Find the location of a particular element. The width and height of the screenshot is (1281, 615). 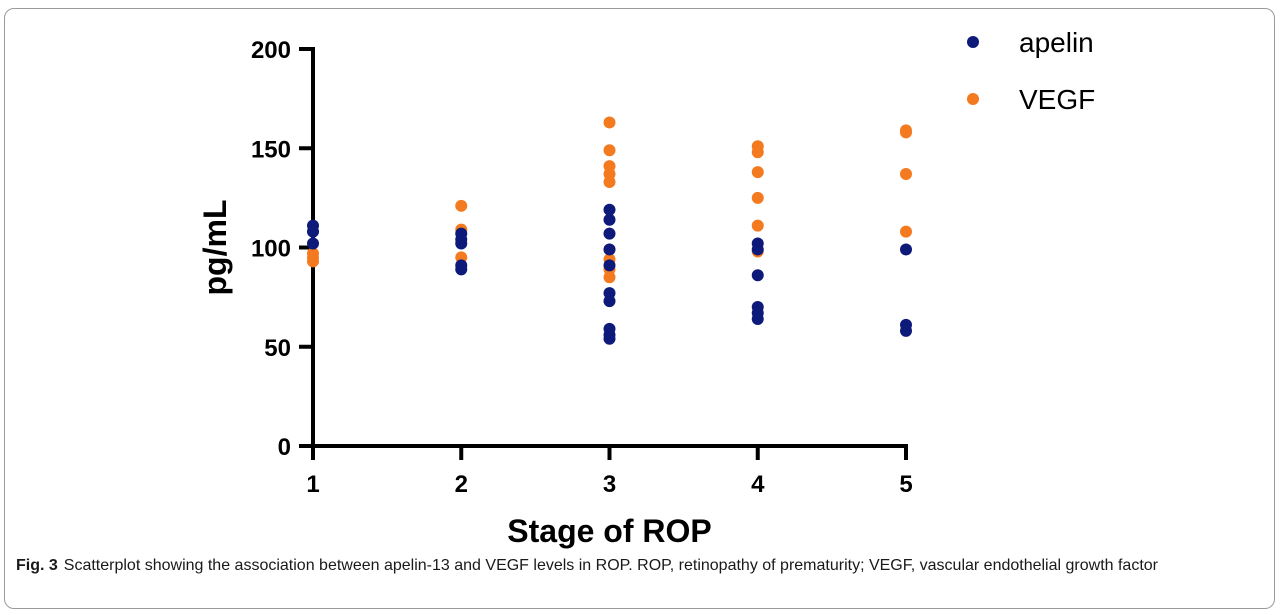

x-tick-label: 5 is located at coordinates (905, 484).